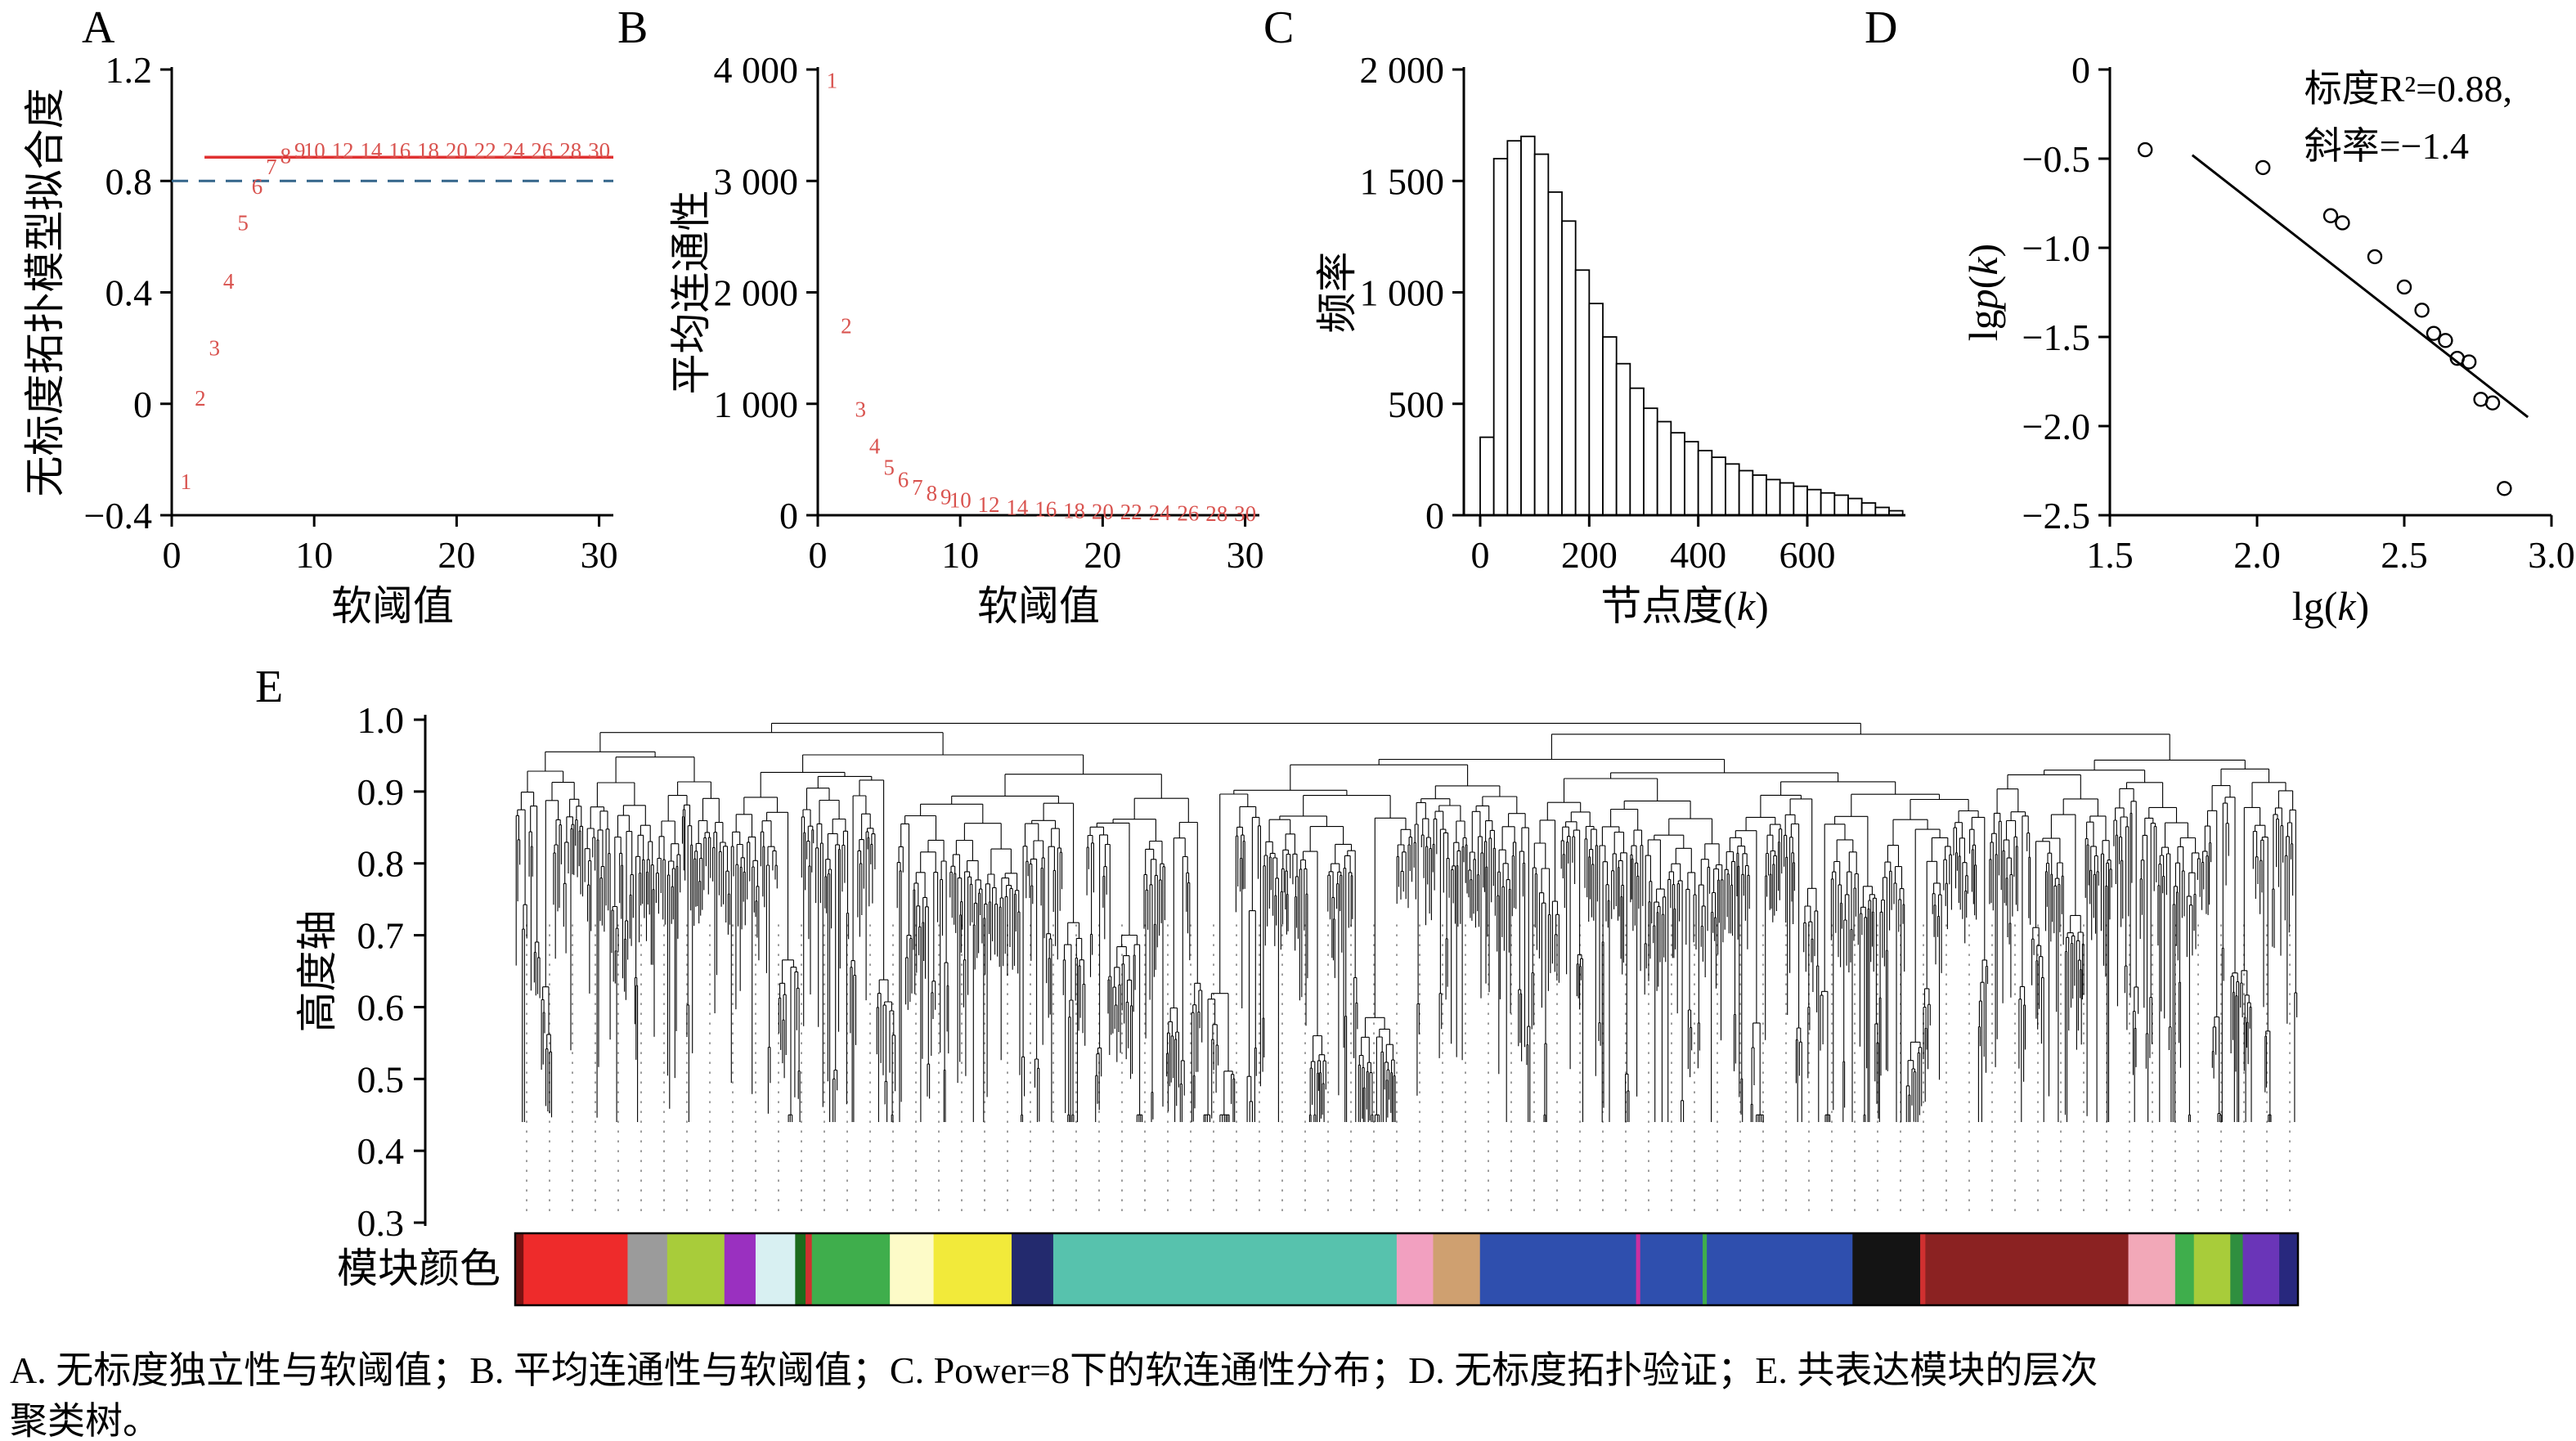 This screenshot has width=2576, height=1441. Describe the element at coordinates (1589, 555) in the screenshot. I see `x-tick-label: 200` at that location.